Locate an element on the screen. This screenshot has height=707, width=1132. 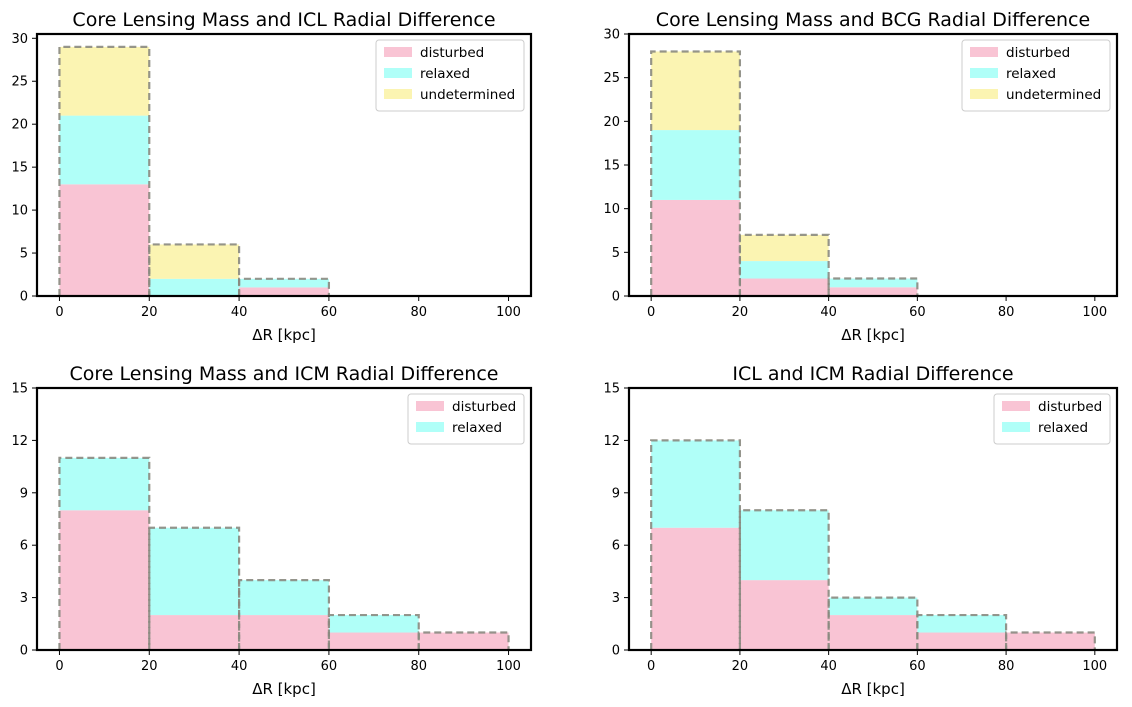
legend-label-undetermined: undetermined is located at coordinates (467, 95).